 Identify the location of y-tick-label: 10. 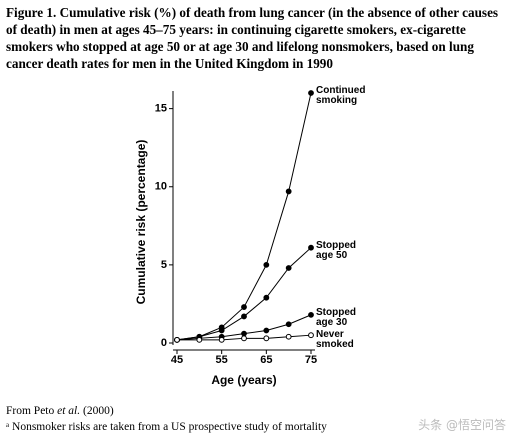
(161, 187).